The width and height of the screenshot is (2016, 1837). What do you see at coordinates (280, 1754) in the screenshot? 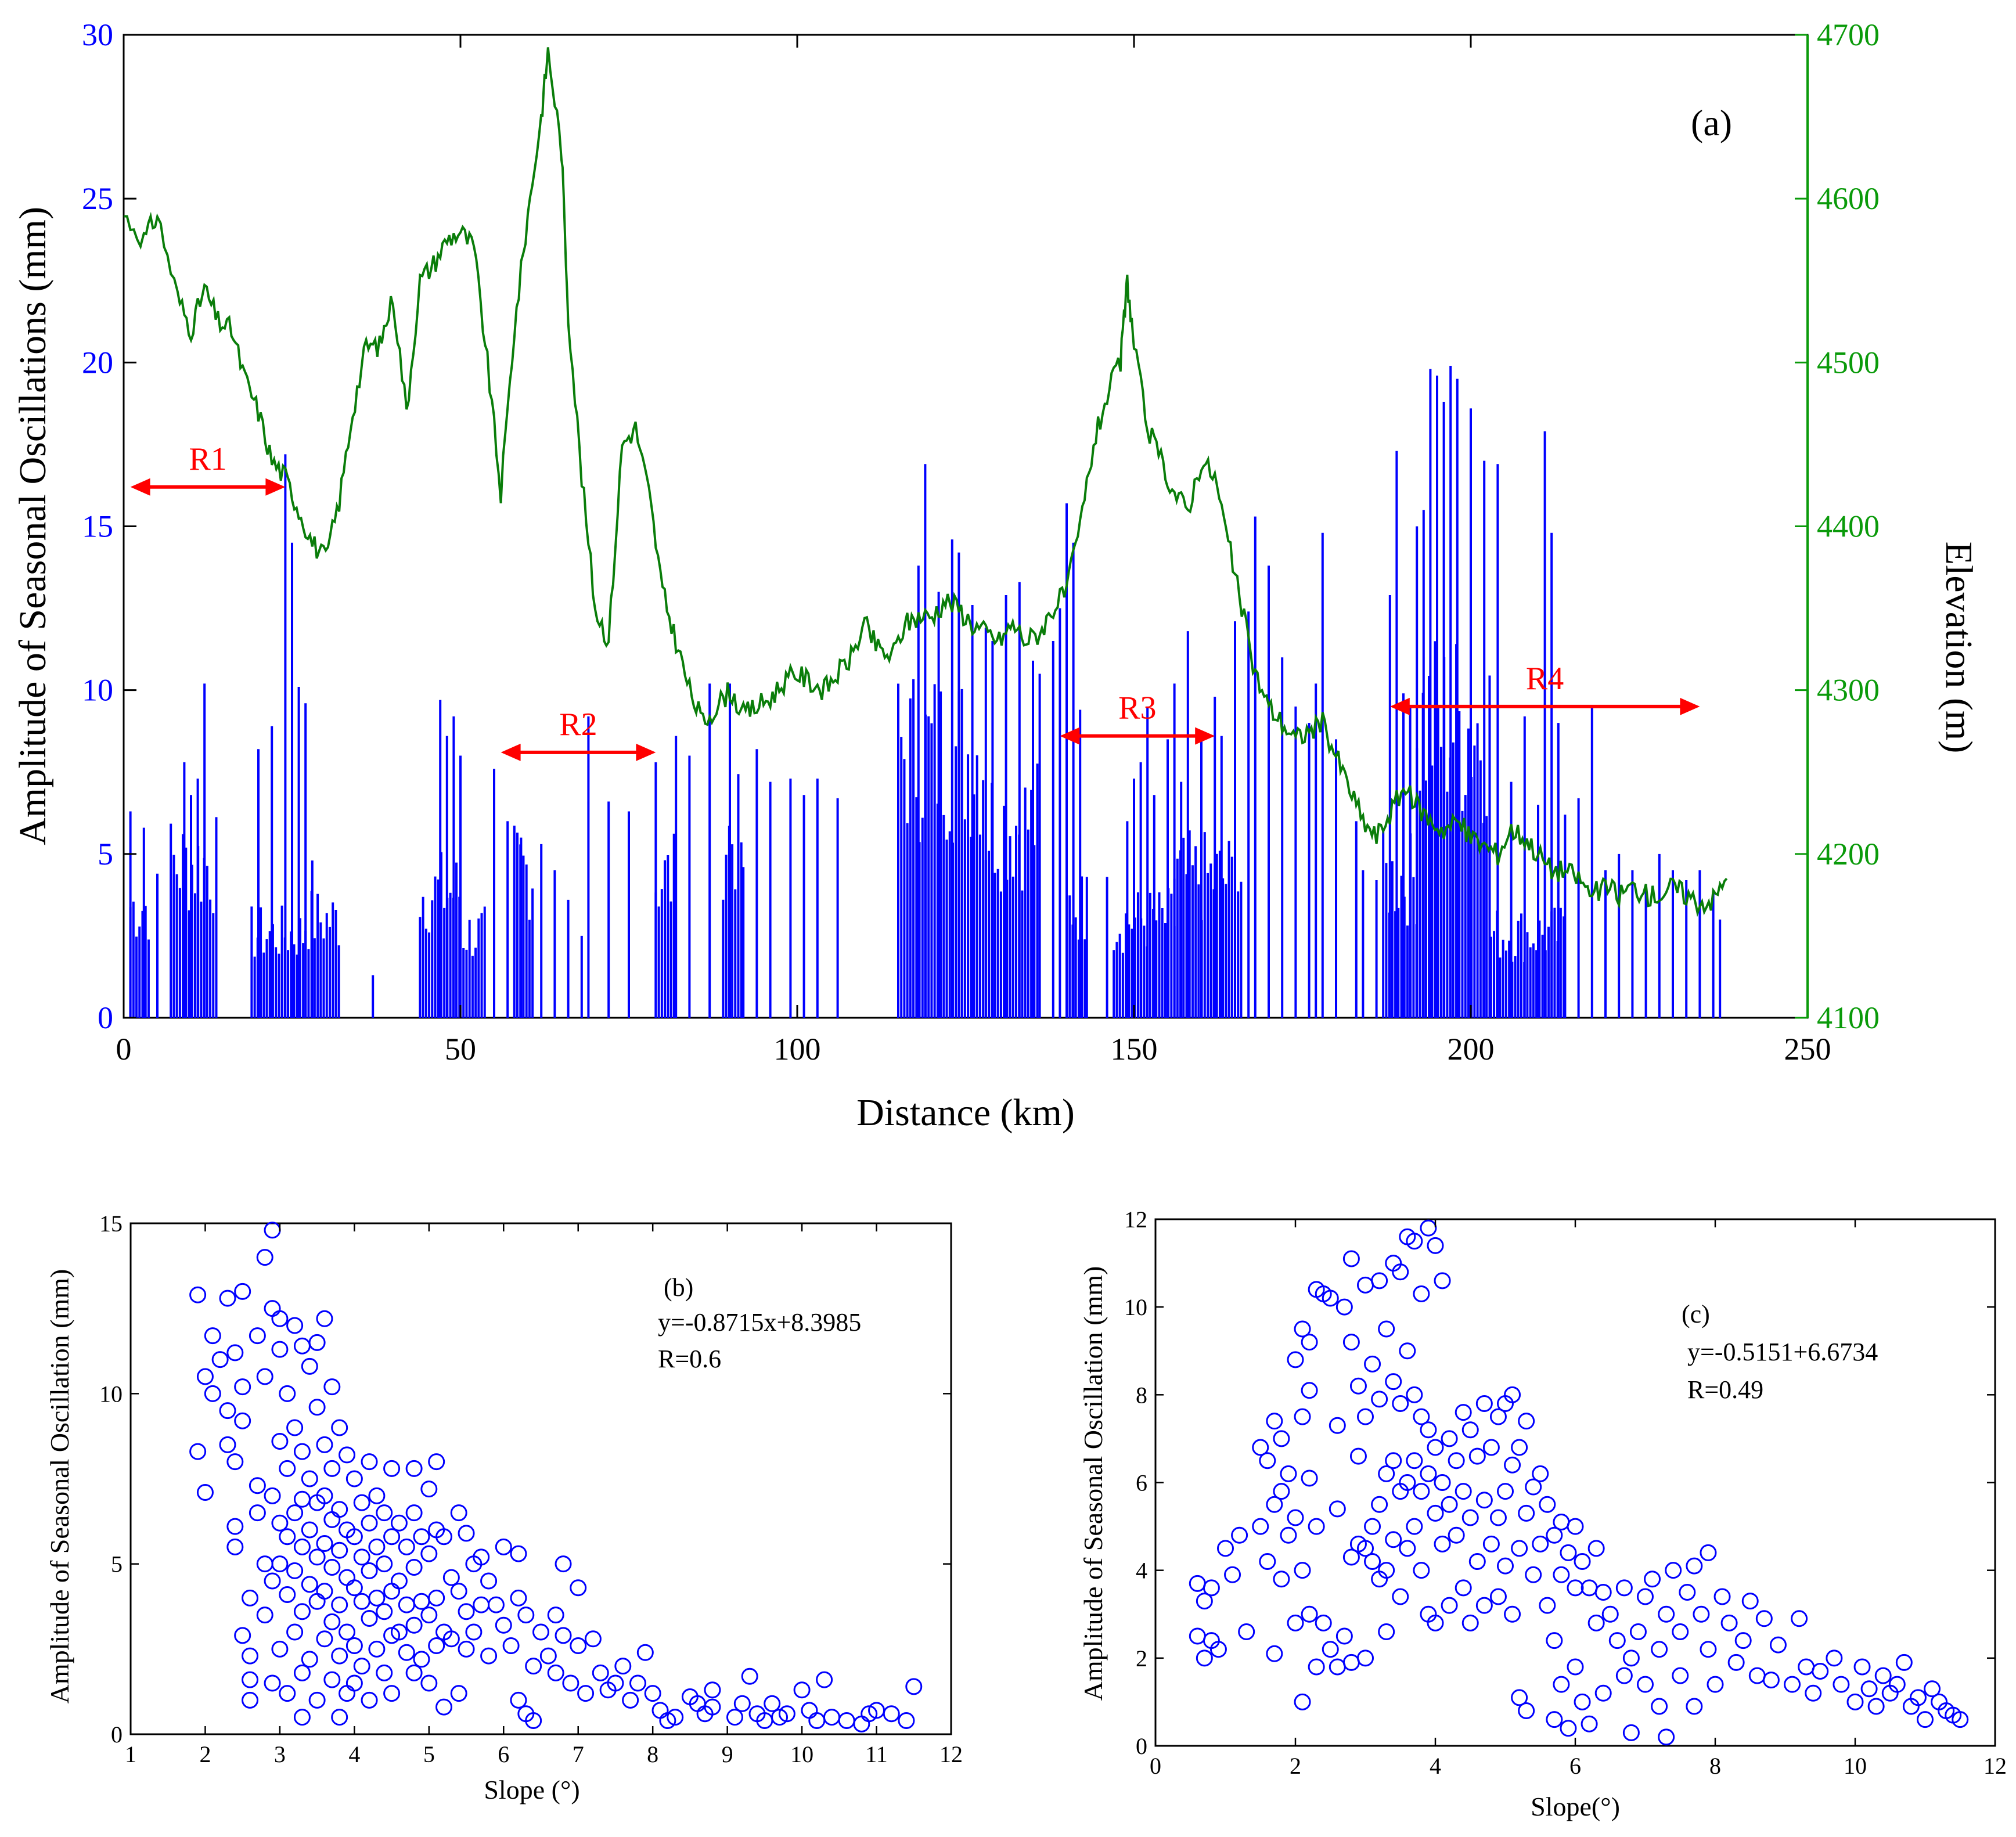
I see `x-tick-label: 3` at bounding box center [280, 1754].